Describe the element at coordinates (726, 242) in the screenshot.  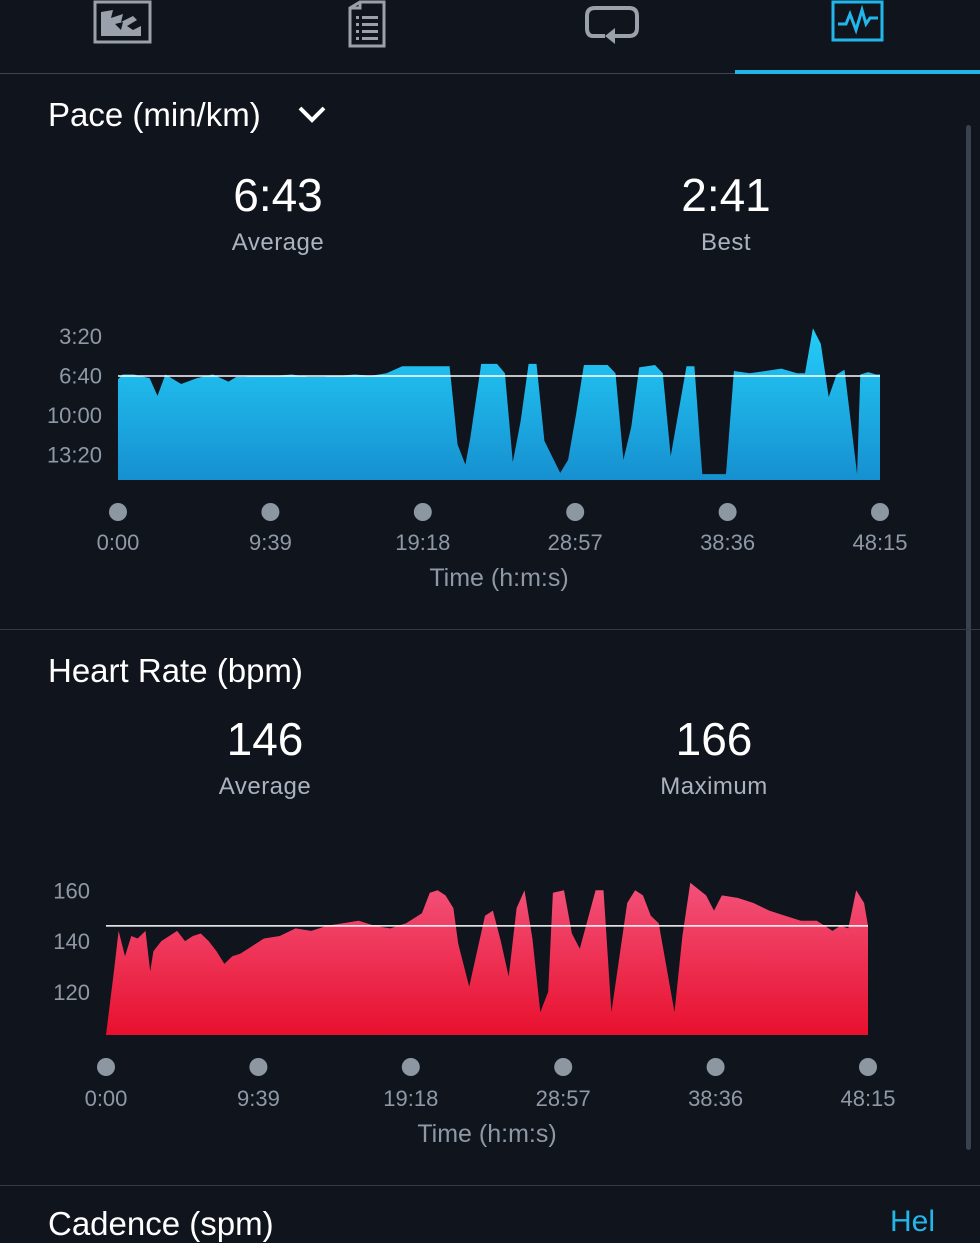
I see `pace-best-label: Best` at that location.